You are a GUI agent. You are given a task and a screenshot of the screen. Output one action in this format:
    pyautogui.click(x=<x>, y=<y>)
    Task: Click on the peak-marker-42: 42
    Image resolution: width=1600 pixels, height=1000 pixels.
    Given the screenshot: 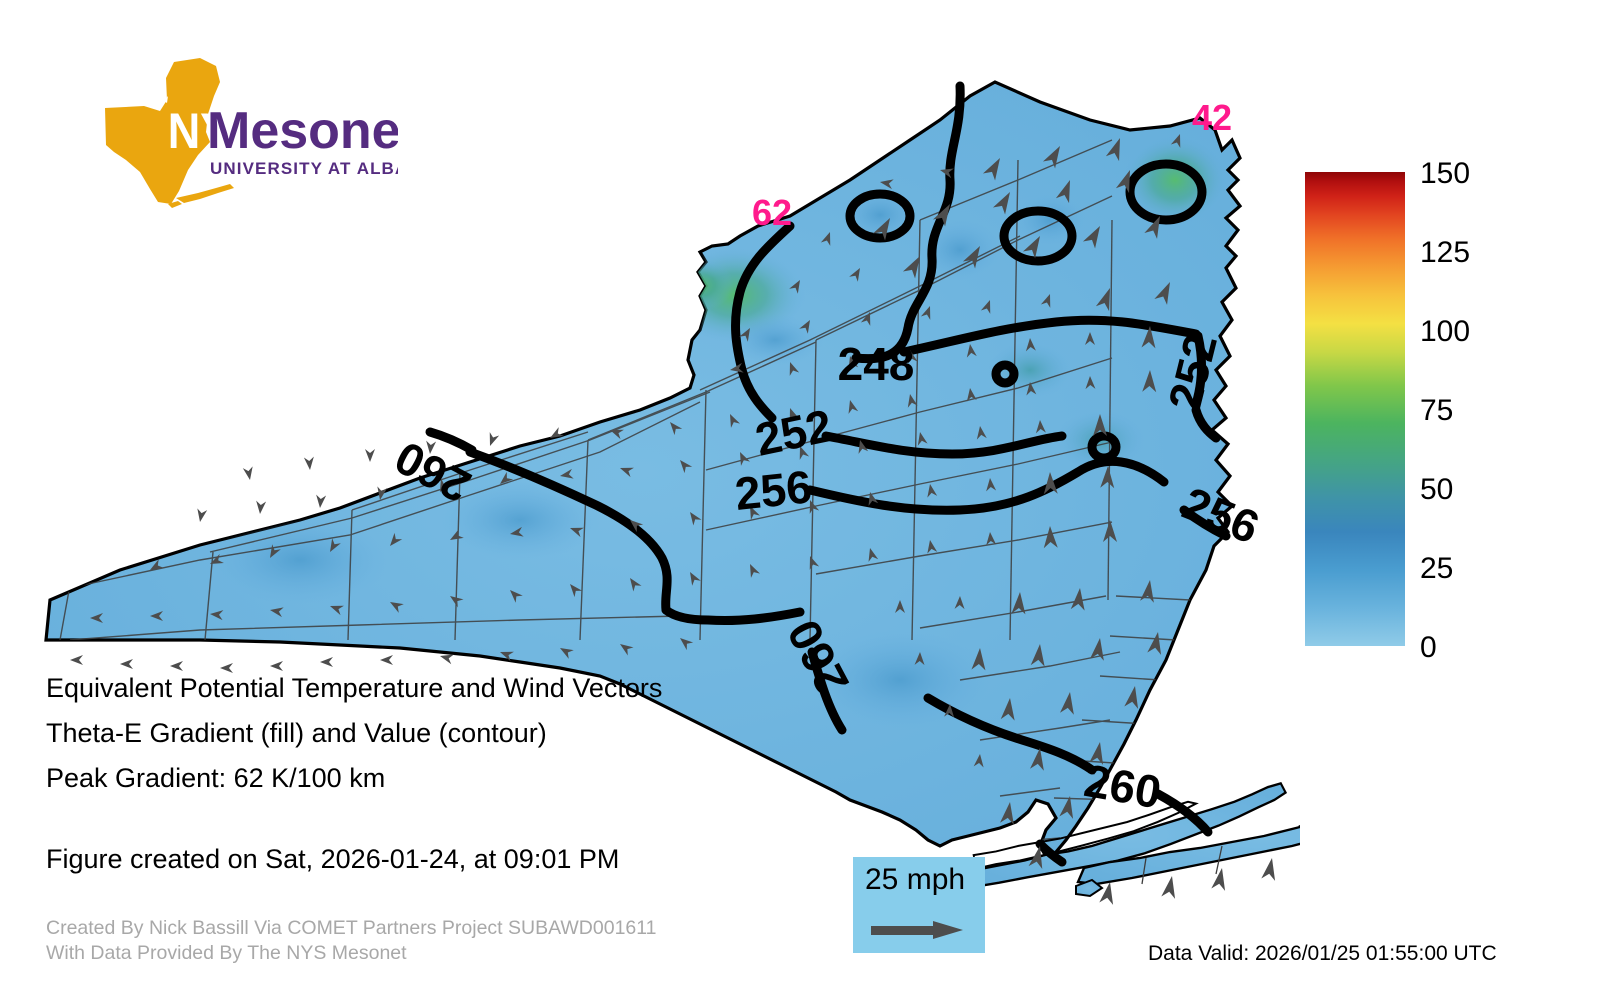 What is the action you would take?
    pyautogui.click(x=1212, y=117)
    